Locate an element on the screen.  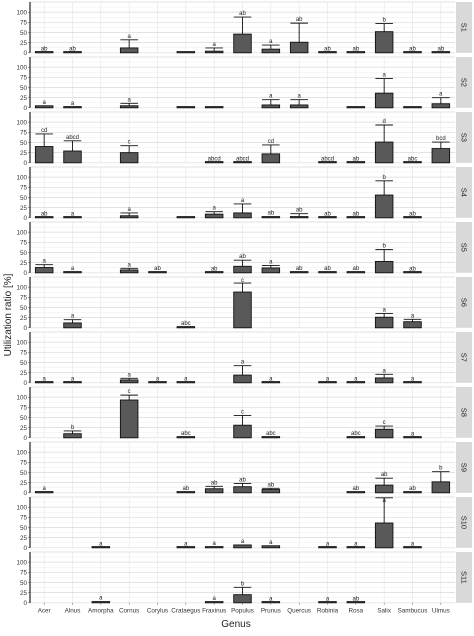
facet-panel: 0 25 50 75 100 a a a a a a a a a S10 is located at coordinates (244, 524).